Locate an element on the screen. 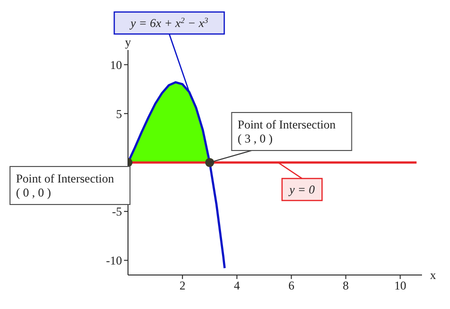 The height and width of the screenshot is (309, 450). x-tick-label: 2 is located at coordinates (182, 285).